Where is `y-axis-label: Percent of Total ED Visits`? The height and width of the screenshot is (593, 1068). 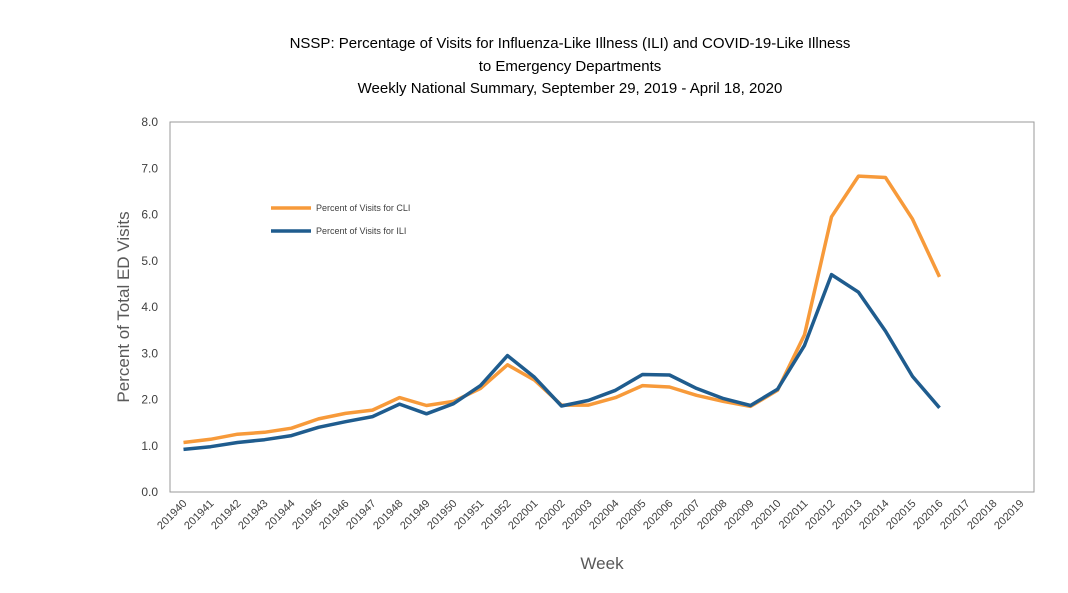
y-axis-label: Percent of Total ED Visits is located at coordinates (123, 306).